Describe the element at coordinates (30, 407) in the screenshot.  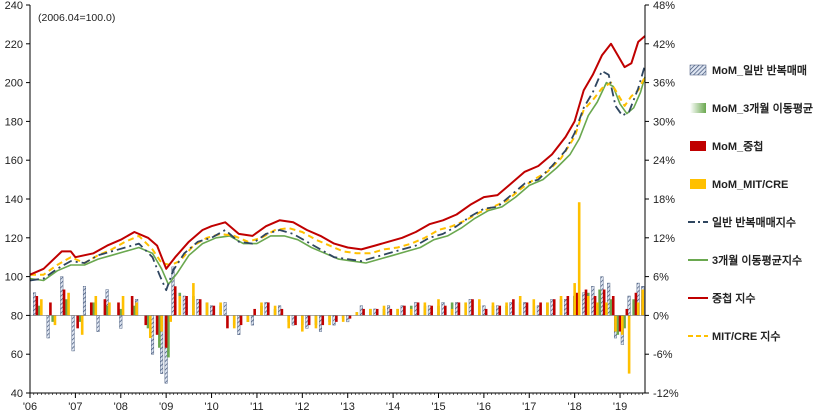
I see `x-tick-label: '06` at that location.